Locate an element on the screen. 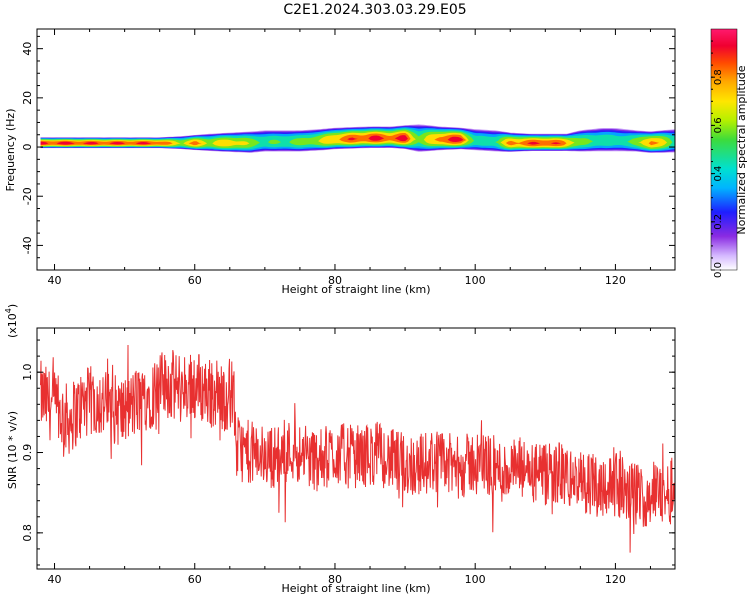 Image resolution: width=750 pixels, height=600 pixels. cb-tick-label: 0.8 is located at coordinates (718, 77).